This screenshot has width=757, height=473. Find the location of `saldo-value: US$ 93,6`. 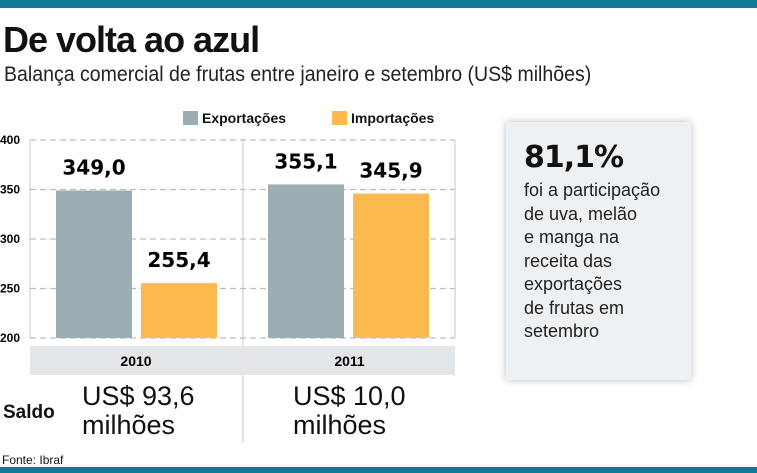

saldo-value: US$ 93,6 is located at coordinates (138, 396).